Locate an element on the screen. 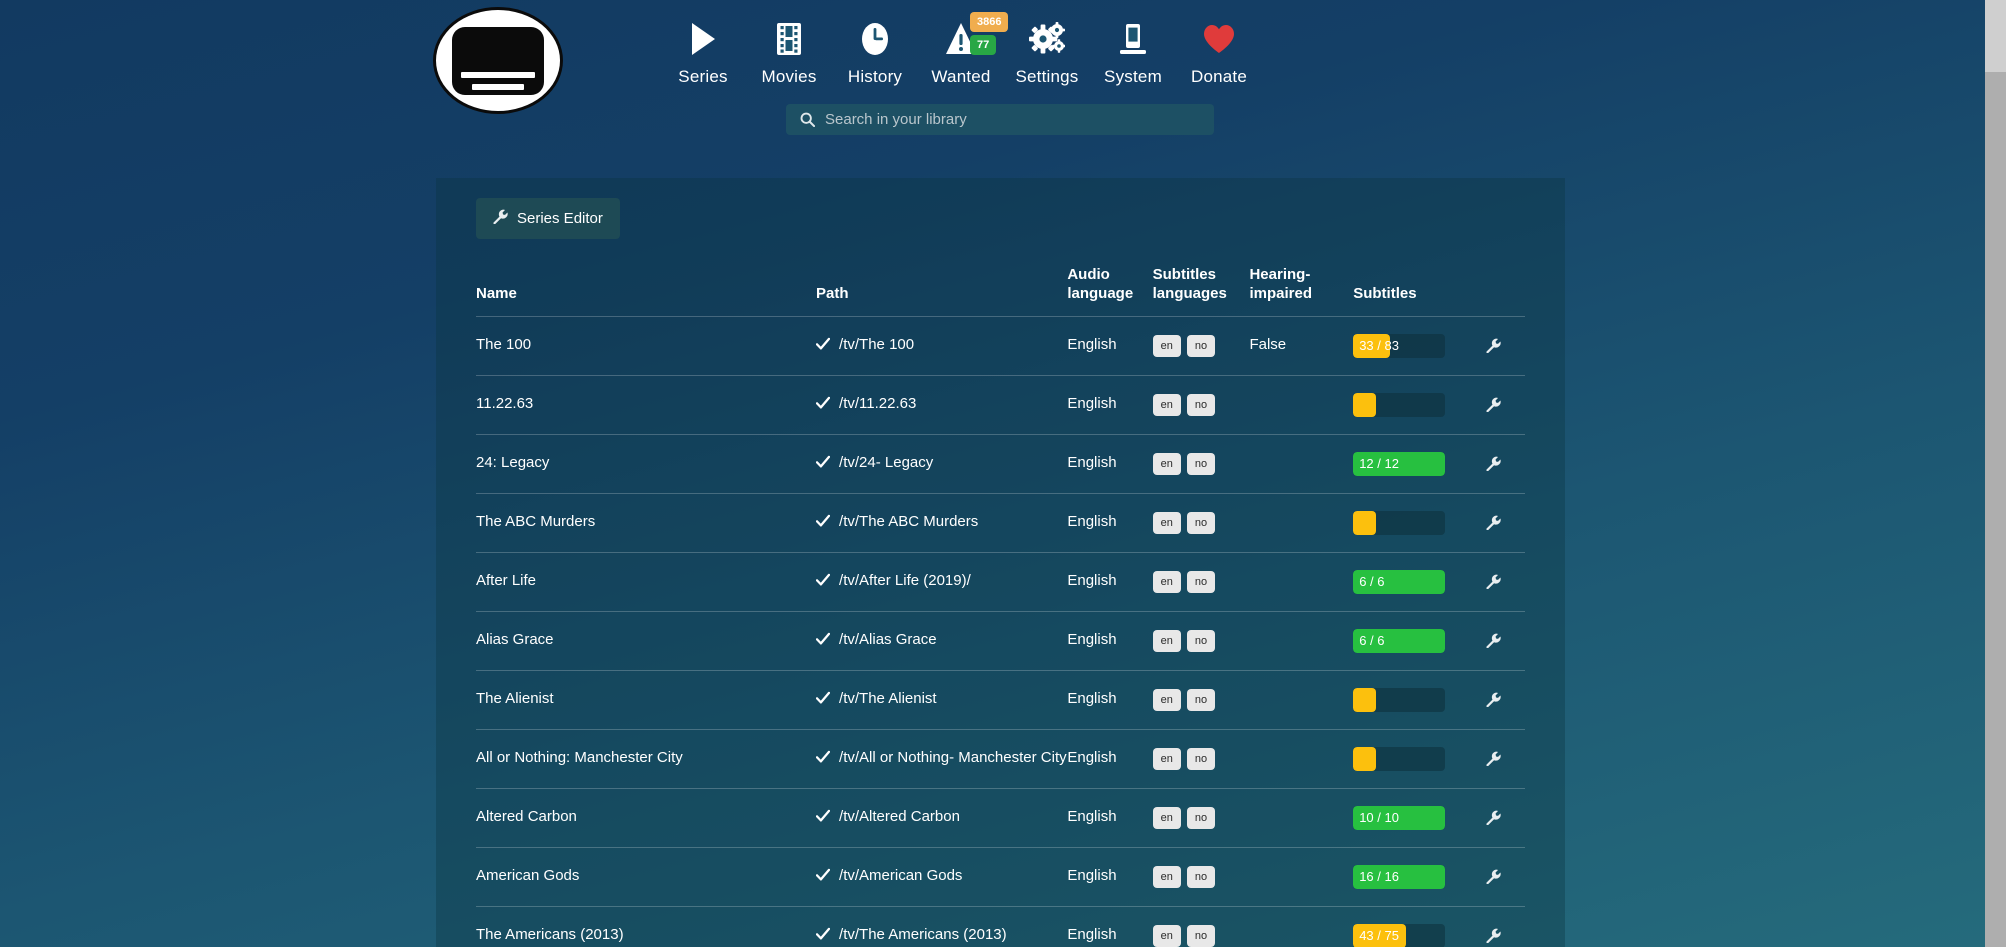  cell-name: American Gods is located at coordinates (646, 876).